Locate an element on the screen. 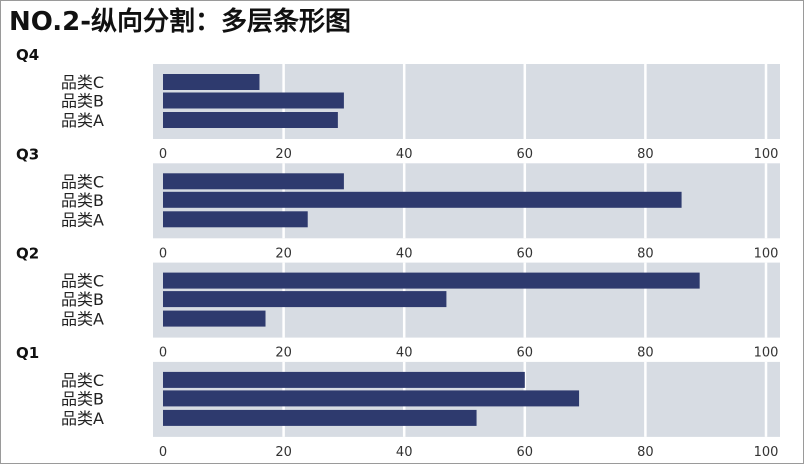  panel-label: Q1 is located at coordinates (27, 353).